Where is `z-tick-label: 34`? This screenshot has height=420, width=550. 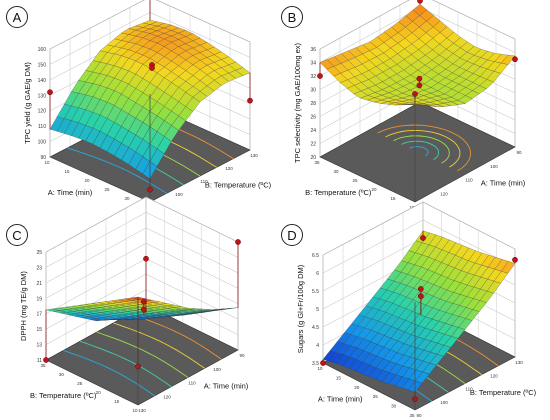
z-tick-label: 34 is located at coordinates (313, 64).